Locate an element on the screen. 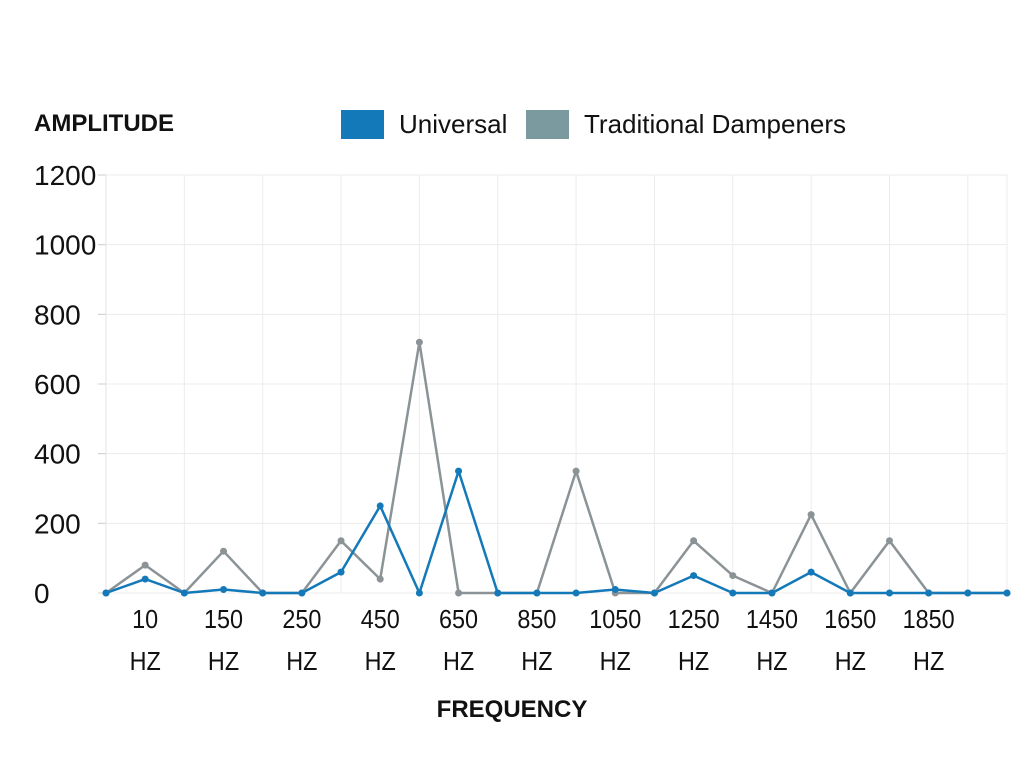 The image size is (1024, 768). x-axis-title: FREQUENCY is located at coordinates (512, 709).